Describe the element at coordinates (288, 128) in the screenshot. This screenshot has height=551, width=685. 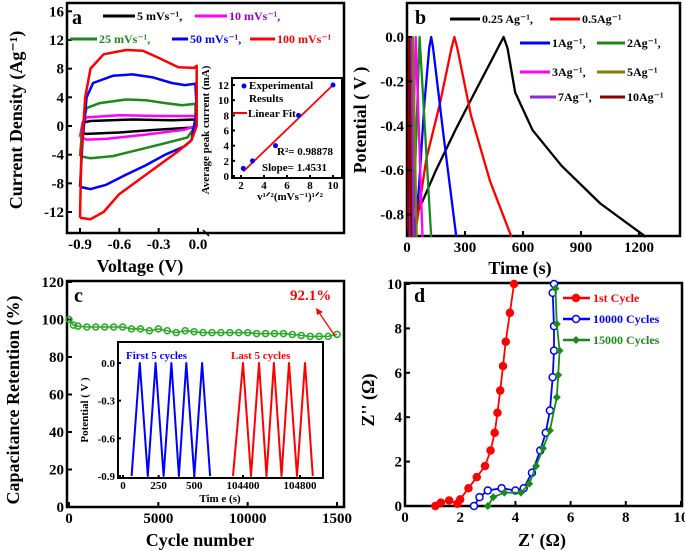
I see `inset-a-fit-line` at that location.